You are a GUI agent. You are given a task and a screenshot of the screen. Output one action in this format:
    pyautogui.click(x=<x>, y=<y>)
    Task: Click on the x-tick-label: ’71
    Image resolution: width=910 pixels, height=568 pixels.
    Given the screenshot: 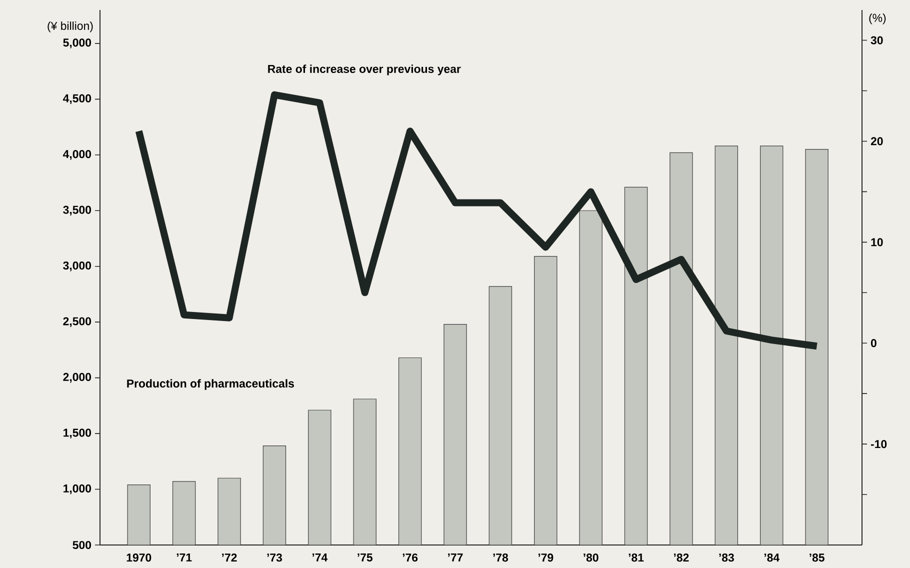 What is the action you would take?
    pyautogui.click(x=184, y=558)
    